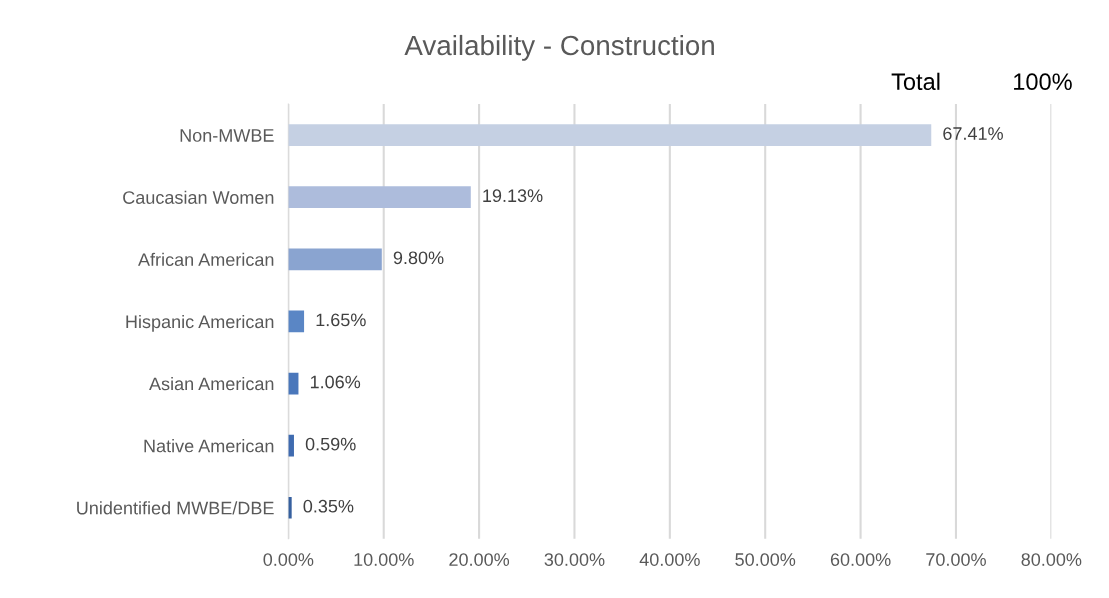 The width and height of the screenshot is (1109, 598). What do you see at coordinates (956, 559) in the screenshot?
I see `x-tick-label: 70.00%` at bounding box center [956, 559].